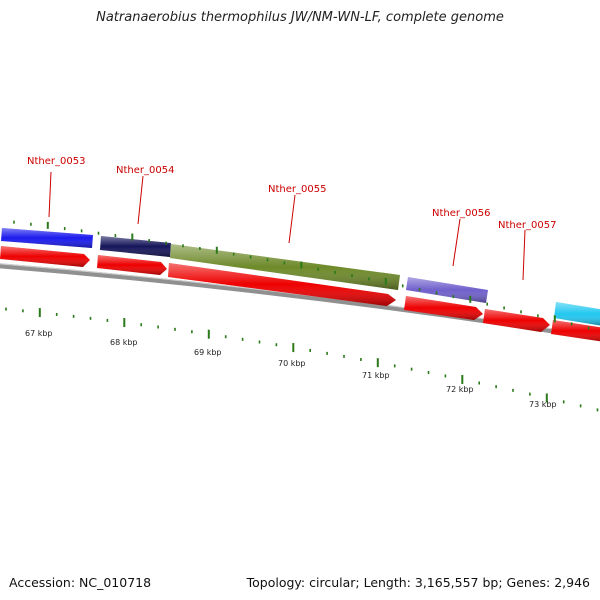 The width and height of the screenshot is (600, 600). Describe the element at coordinates (460, 389) in the screenshot. I see `scale-label-72kbp: 72 kbp` at that location.